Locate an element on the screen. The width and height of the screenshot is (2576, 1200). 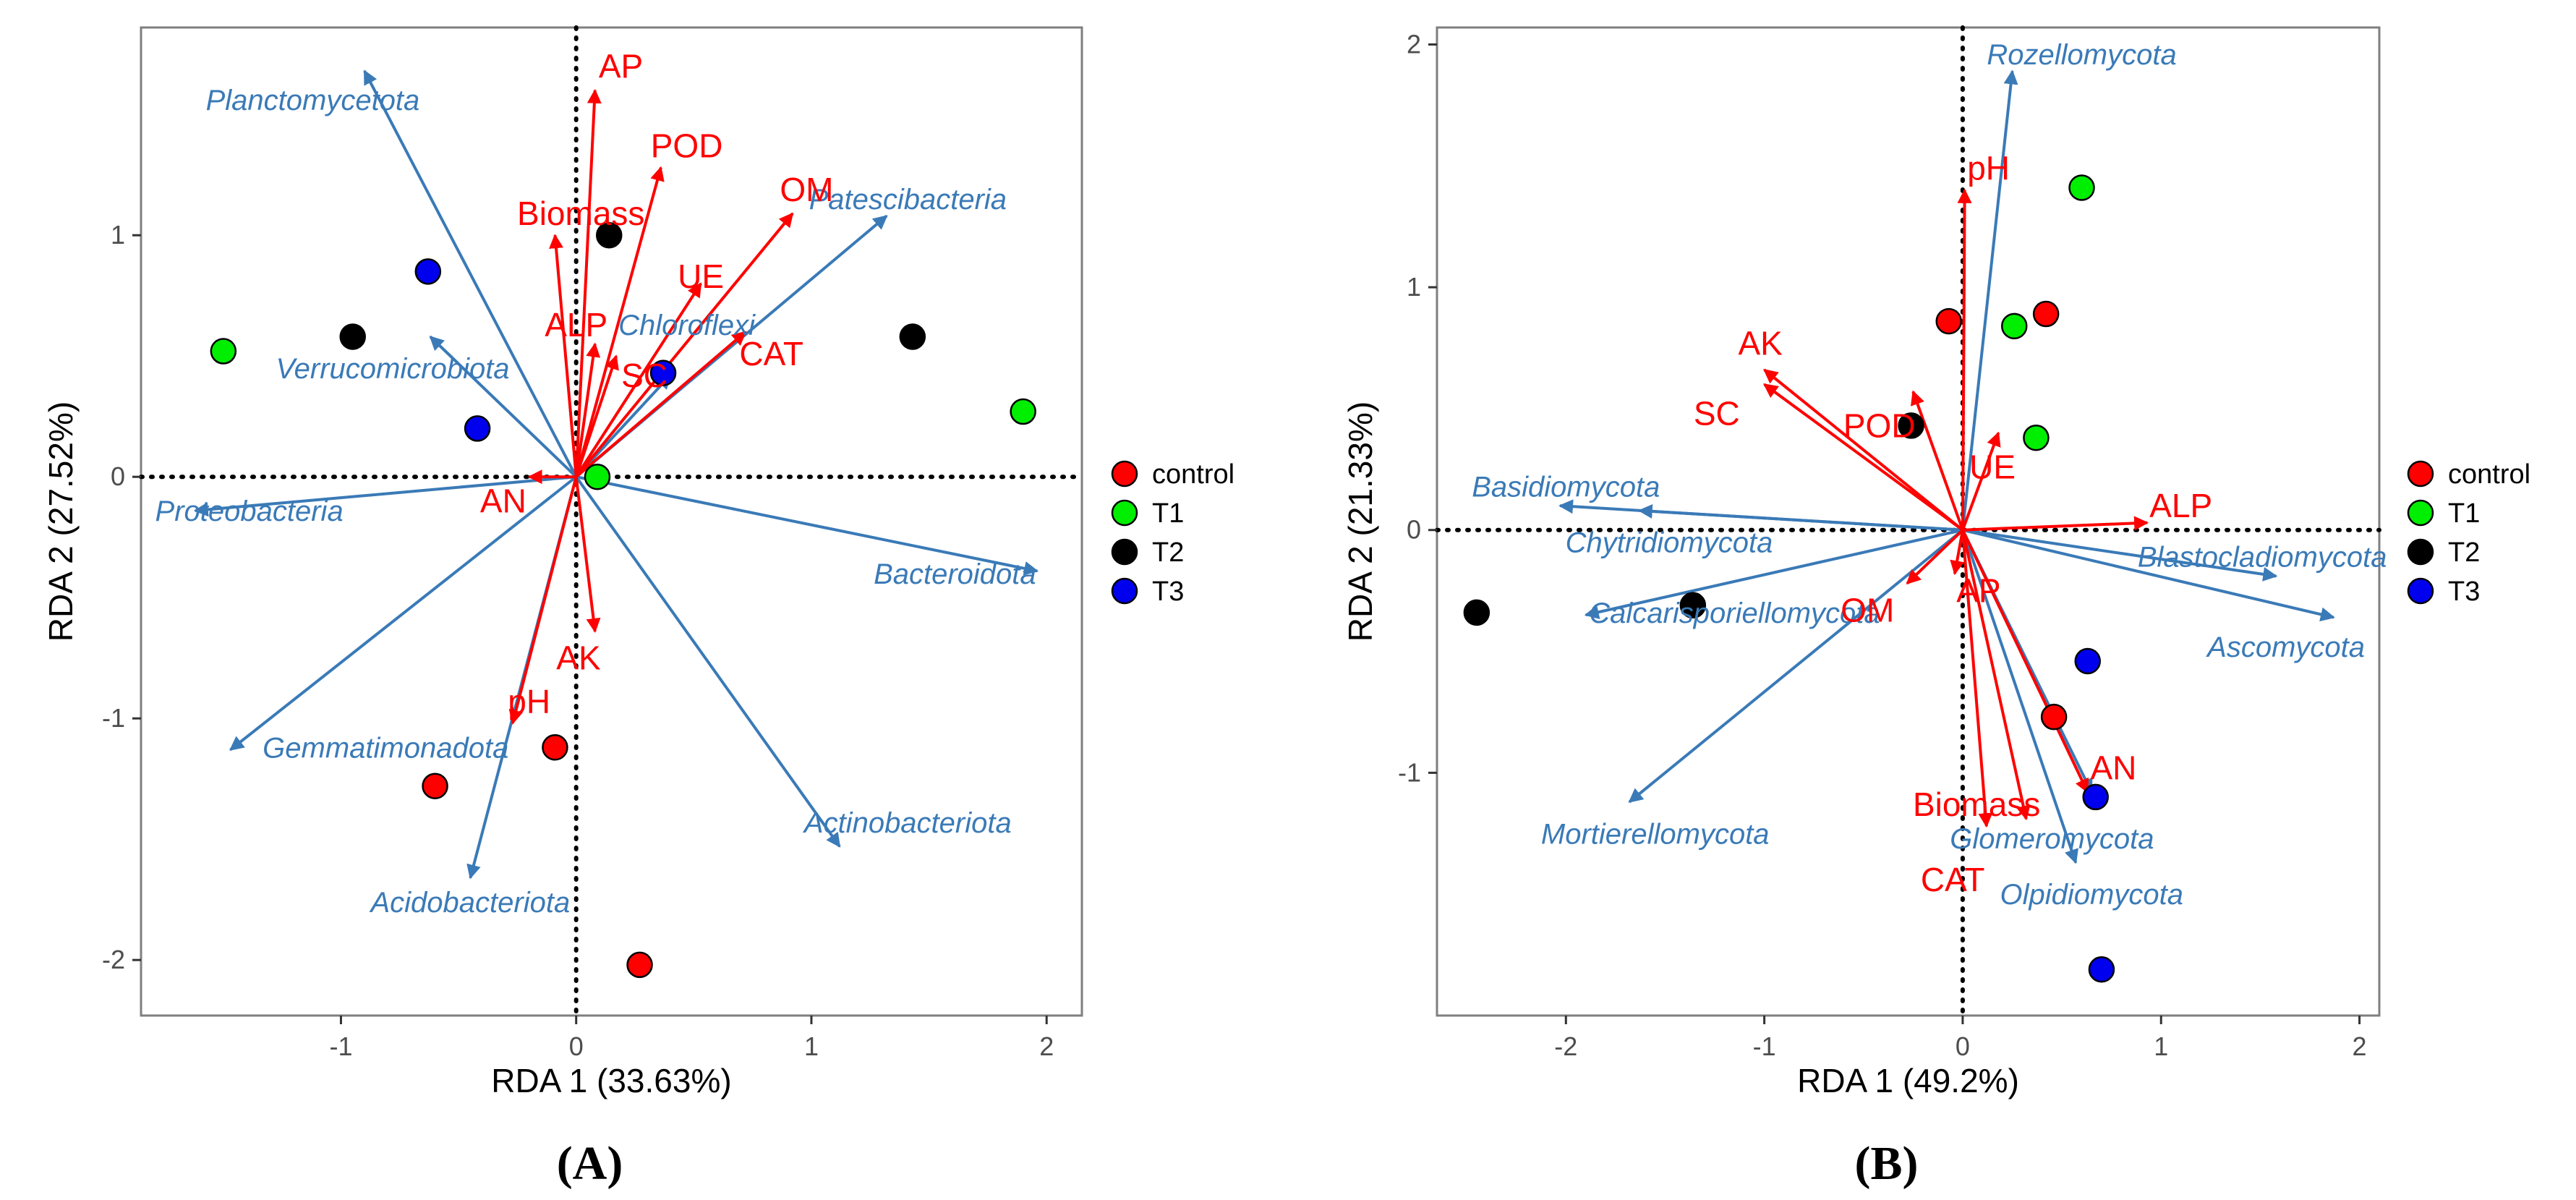
species-label: Calcarisporiellomycota is located at coordinates (1735, 613).